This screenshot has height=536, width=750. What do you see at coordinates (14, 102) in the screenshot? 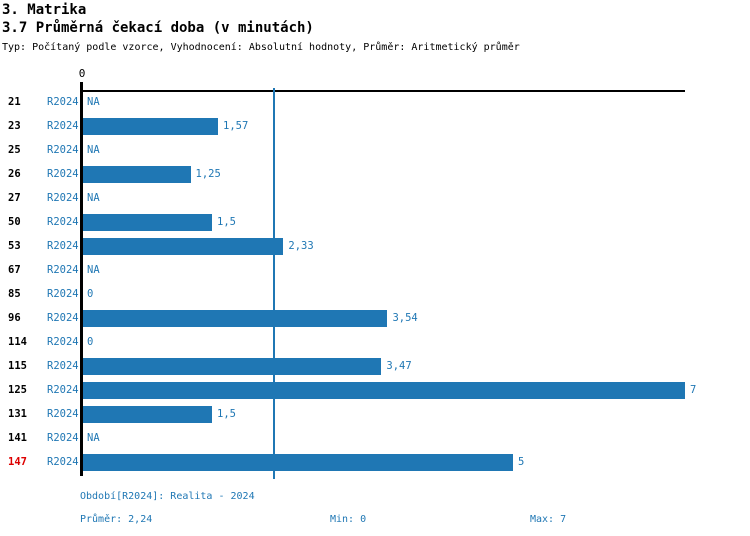
I see `row-id-label: 21` at bounding box center [14, 102].